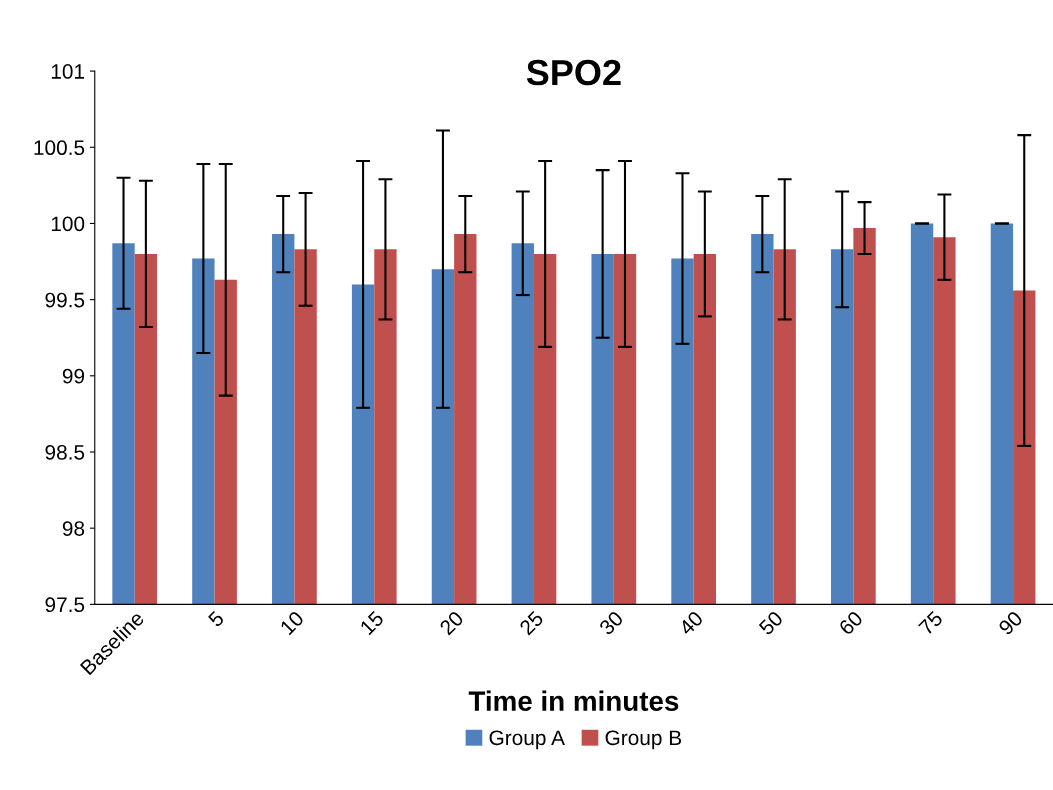 This screenshot has width=1053, height=790. What do you see at coordinates (1010, 623) in the screenshot?
I see `x-tick-label: 90` at bounding box center [1010, 623].